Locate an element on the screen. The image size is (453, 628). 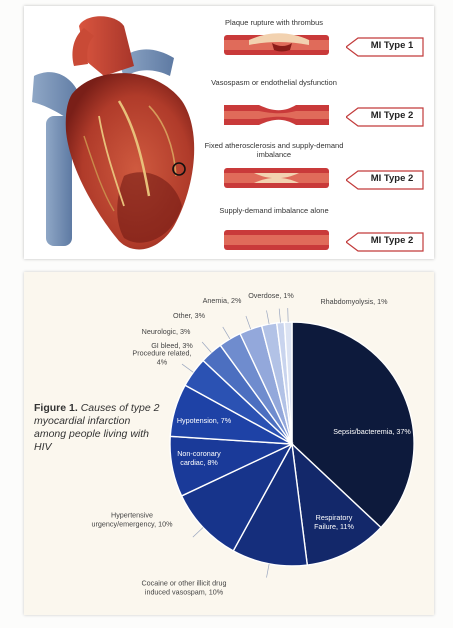
artery-normal-icon is located at coordinates (276, 240).